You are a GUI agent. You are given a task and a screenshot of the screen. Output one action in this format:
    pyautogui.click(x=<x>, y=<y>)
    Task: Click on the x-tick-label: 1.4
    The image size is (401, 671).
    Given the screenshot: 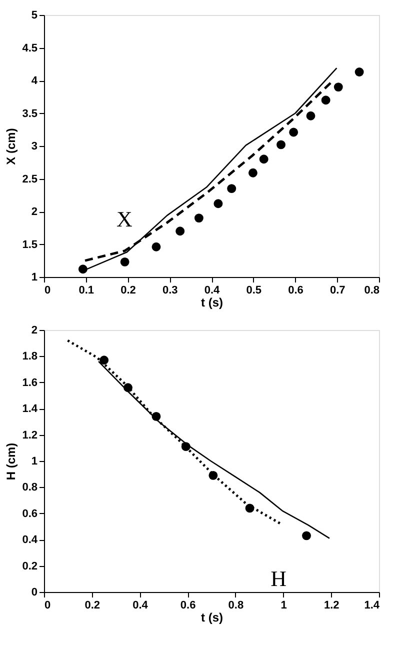 What is the action you would take?
    pyautogui.click(x=372, y=606)
    